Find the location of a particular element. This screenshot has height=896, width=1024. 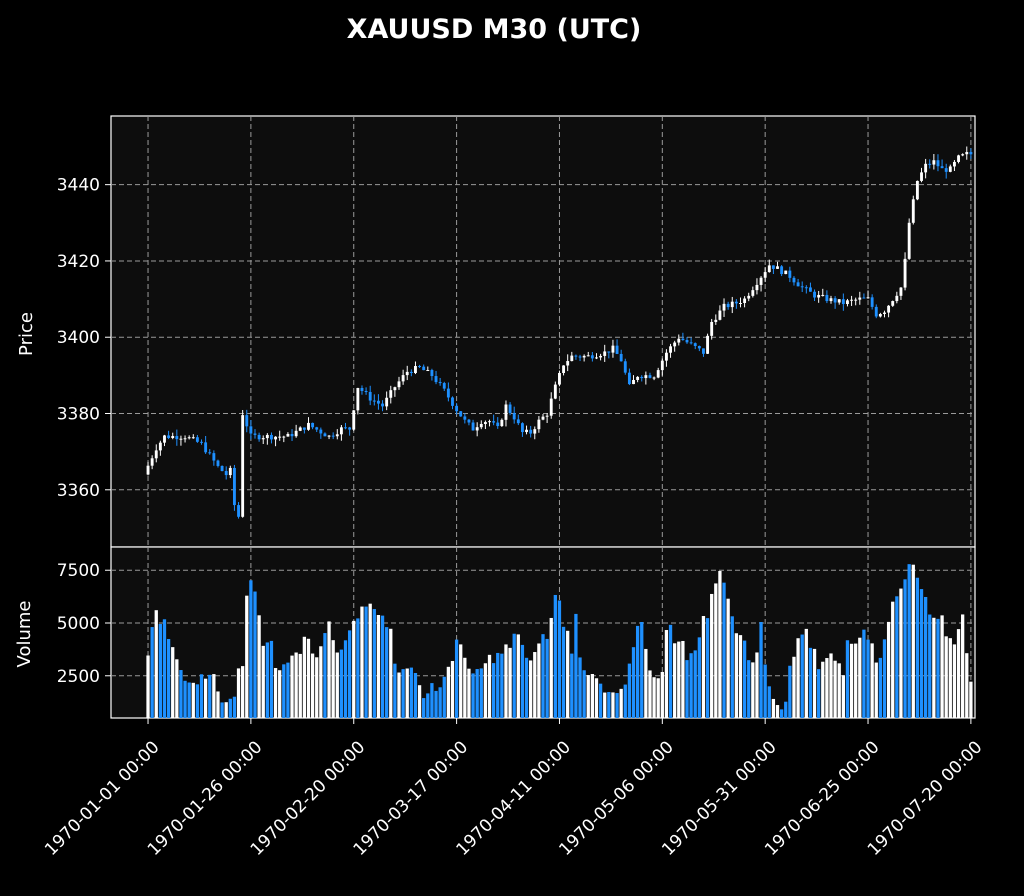

volume-bars is located at coordinates (559, 641).